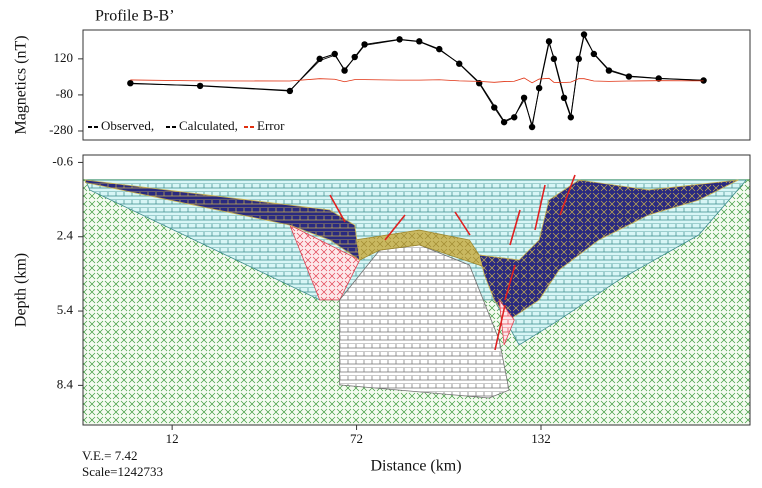  What do you see at coordinates (208, 125) in the screenshot?
I see `legend-label: Calculated,` at bounding box center [208, 125].